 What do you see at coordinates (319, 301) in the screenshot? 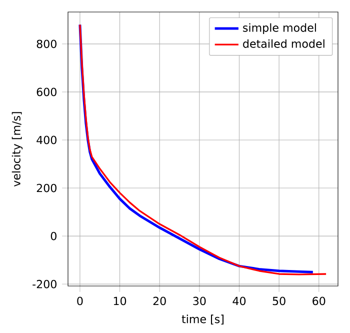
I see `x-tick-label: 60` at bounding box center [319, 301].